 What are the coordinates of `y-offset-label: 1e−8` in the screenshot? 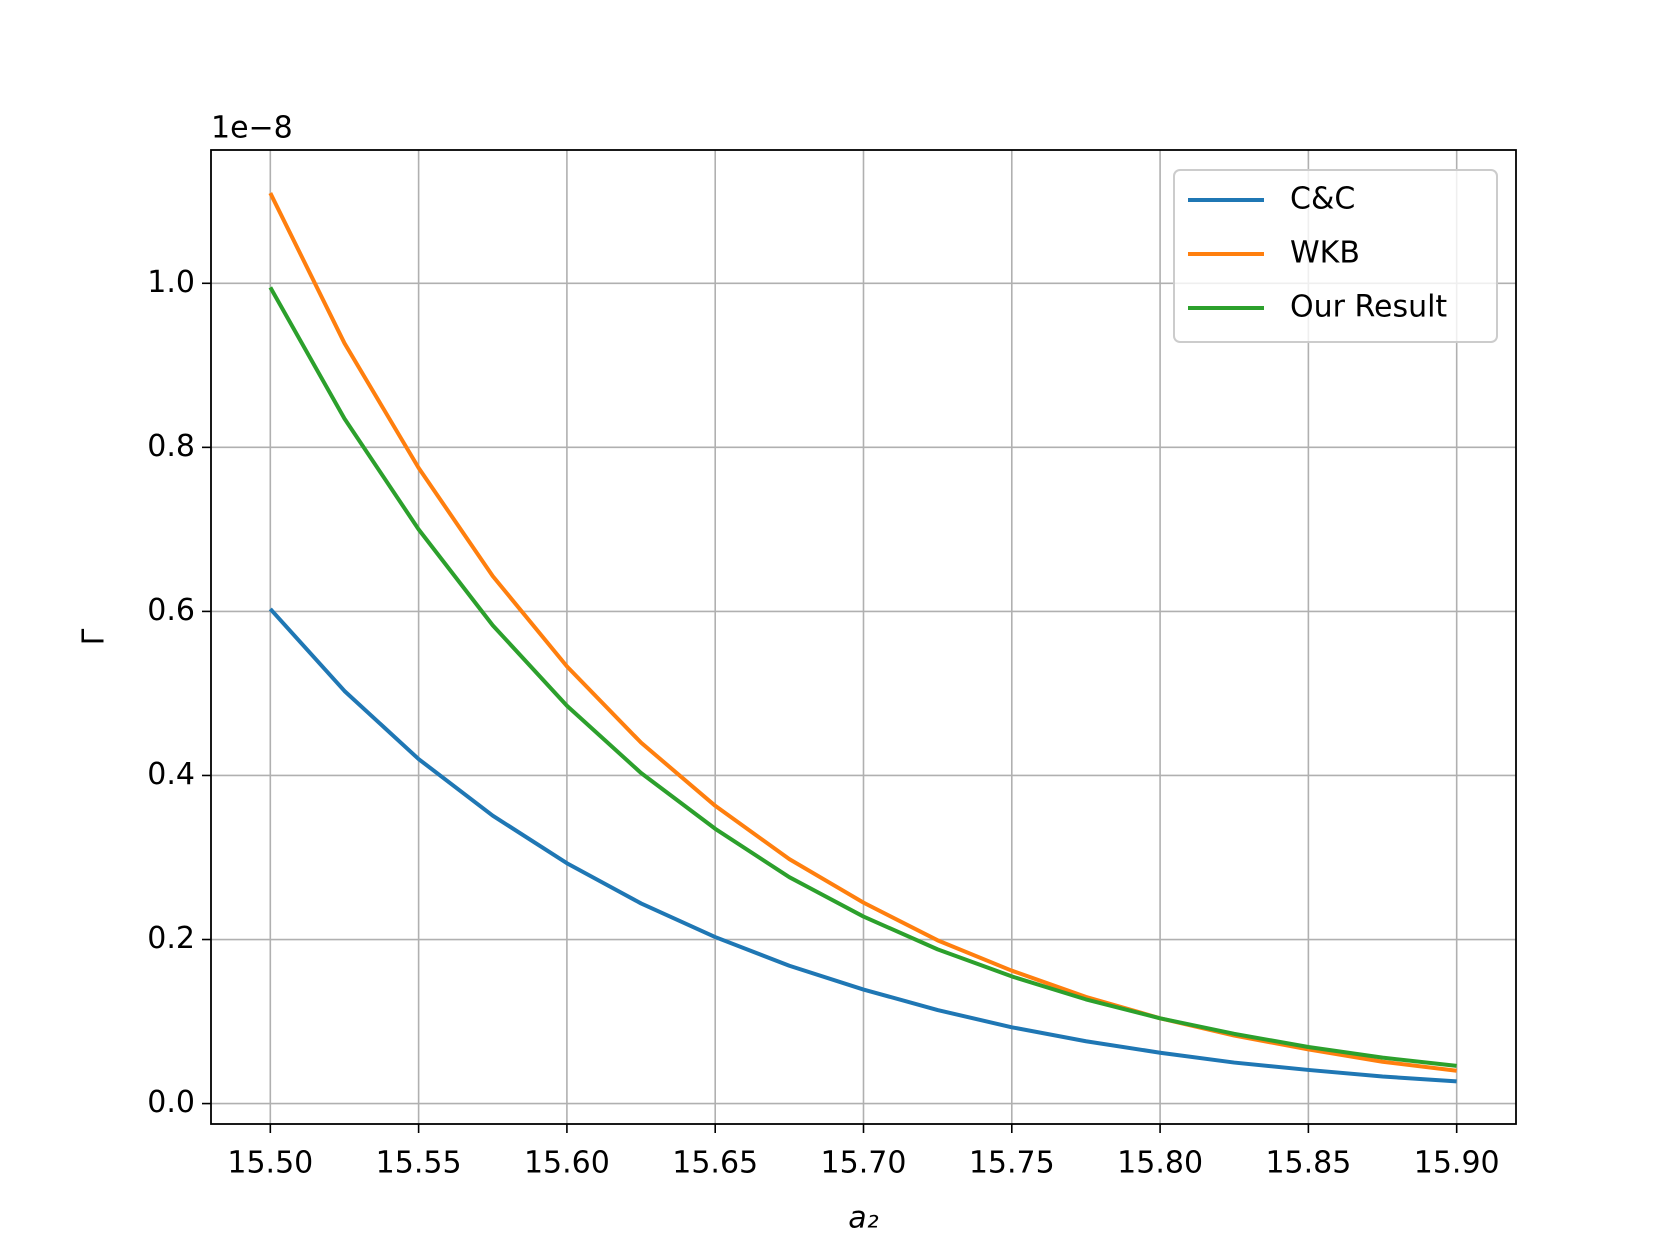 It's located at (252, 128).